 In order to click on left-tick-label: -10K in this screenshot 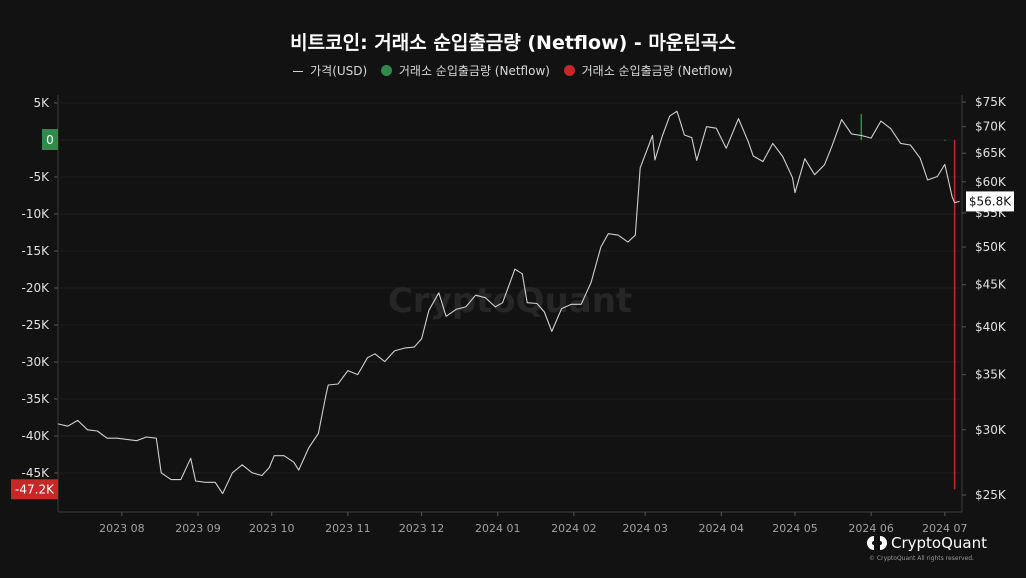, I will do `click(36, 214)`.